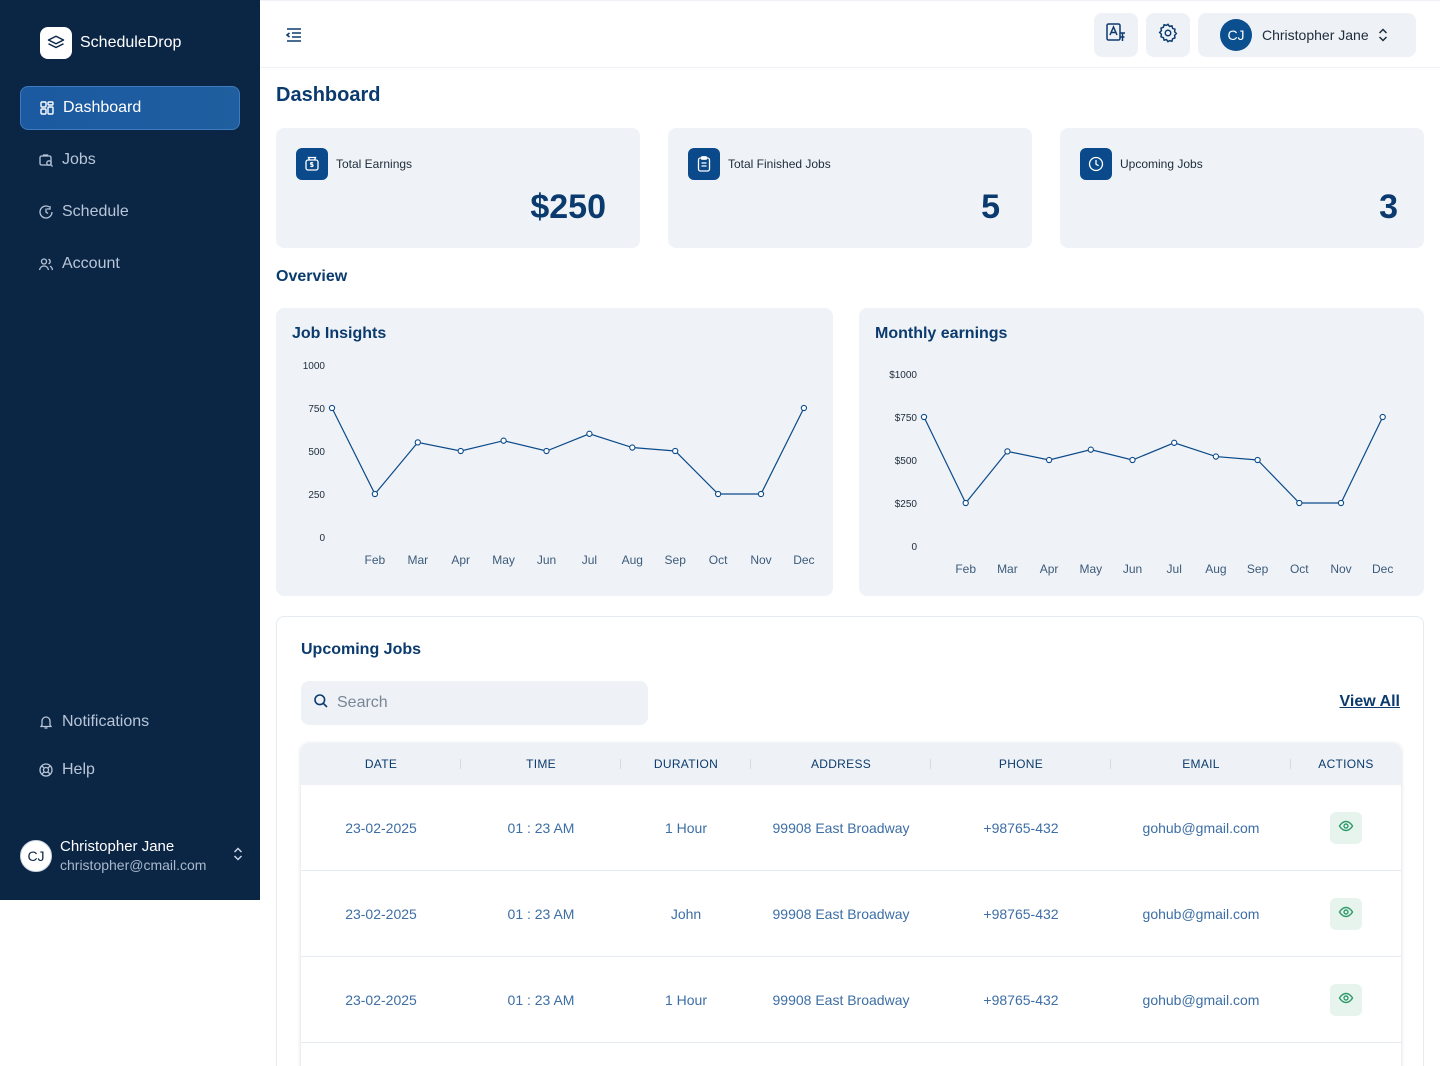 The height and width of the screenshot is (1066, 1440). What do you see at coordinates (110, 43) in the screenshot?
I see `brand: ScheduleDrop` at bounding box center [110, 43].